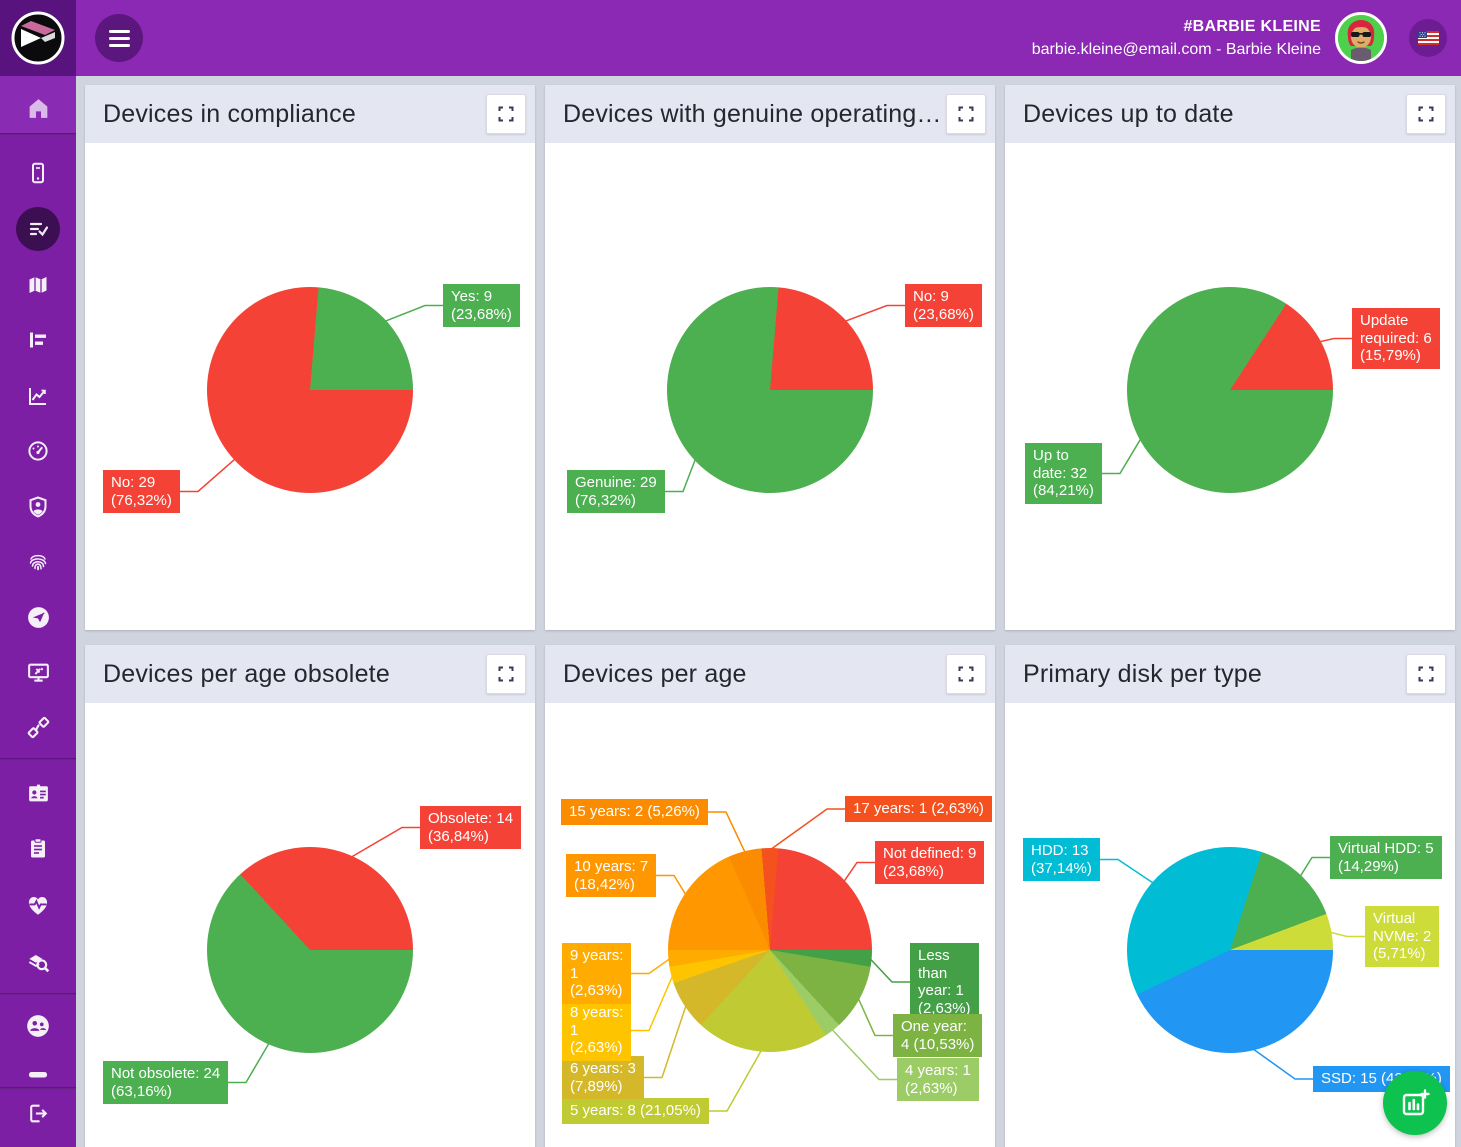 This screenshot has width=1461, height=1147. I want to click on pie-chart: No: 29 (76,32%) Yes: 9 (23,68%), so click(310, 386).